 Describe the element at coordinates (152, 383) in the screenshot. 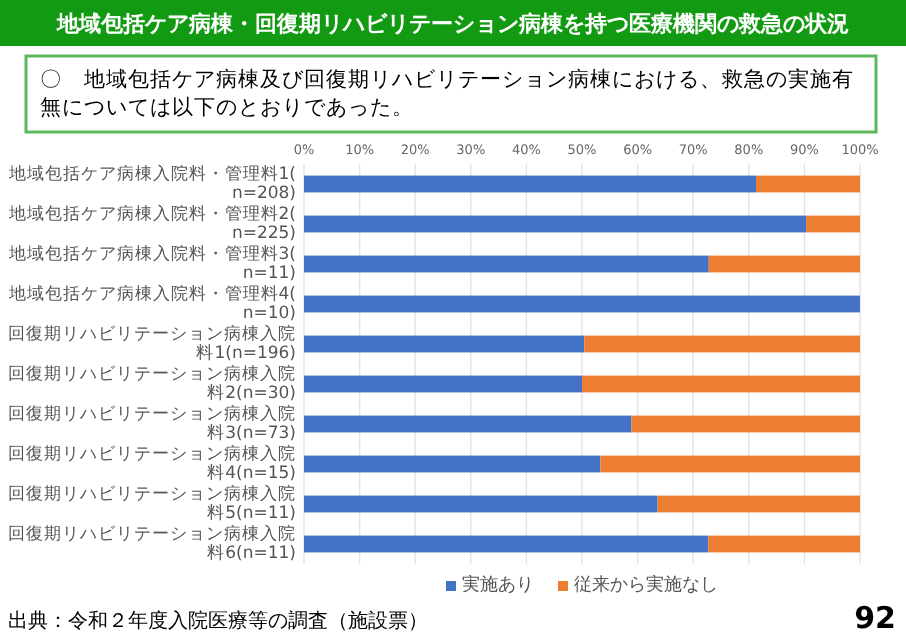

I see `y-tick-label: 回復期リハビリテーション病棟入院料2(n=30)` at that location.